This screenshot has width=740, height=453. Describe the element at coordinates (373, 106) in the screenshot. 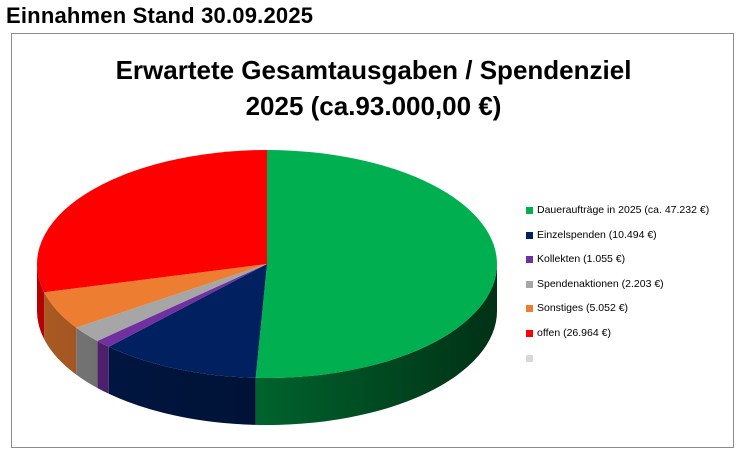

I see `chart-title-line2: 2025 (ca.93.000,00 €)` at that location.